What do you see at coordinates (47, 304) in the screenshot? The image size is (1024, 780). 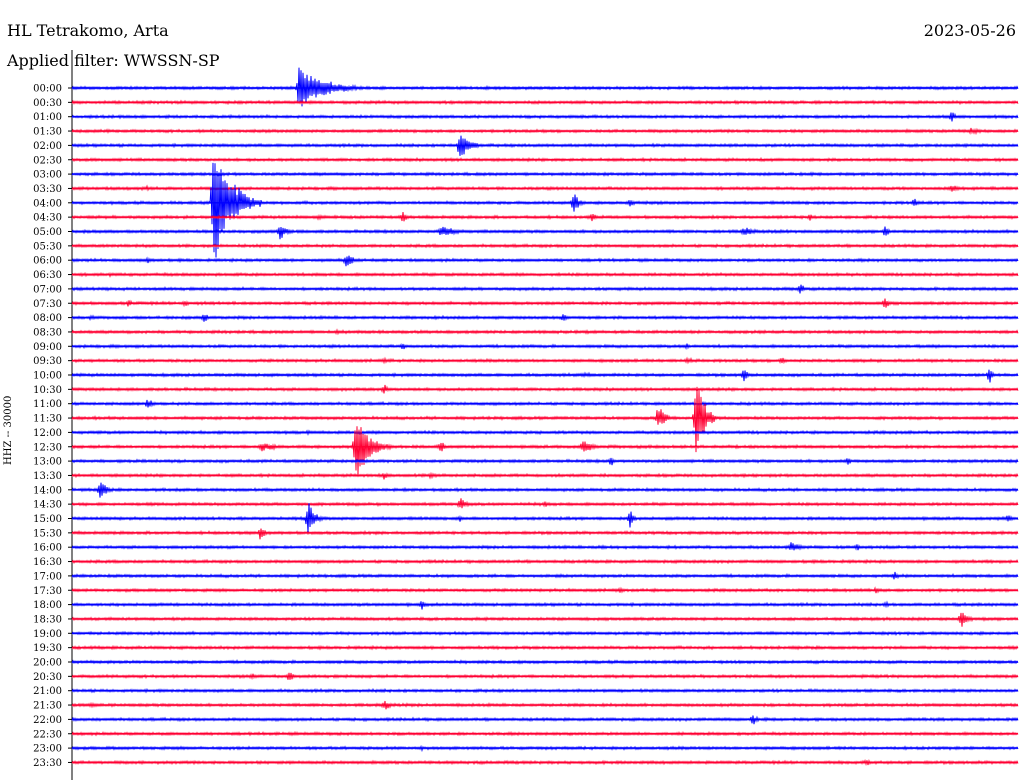 I see `y-tick-label: 07:30` at bounding box center [47, 304].